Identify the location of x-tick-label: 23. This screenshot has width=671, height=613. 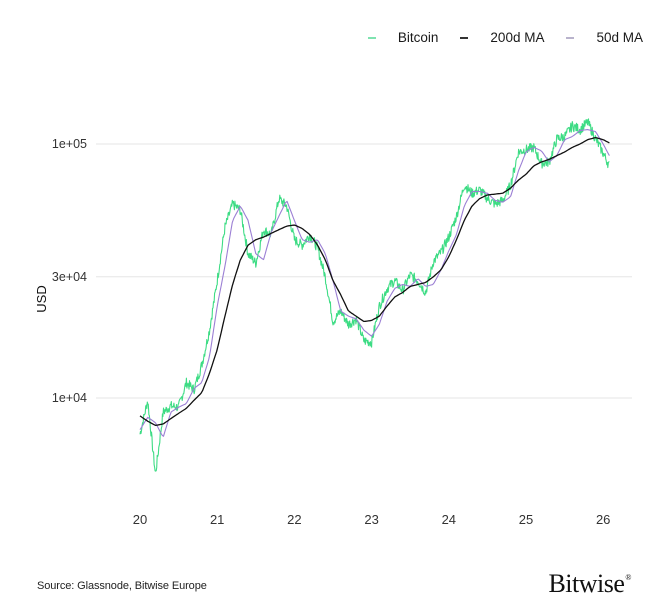
(371, 519).